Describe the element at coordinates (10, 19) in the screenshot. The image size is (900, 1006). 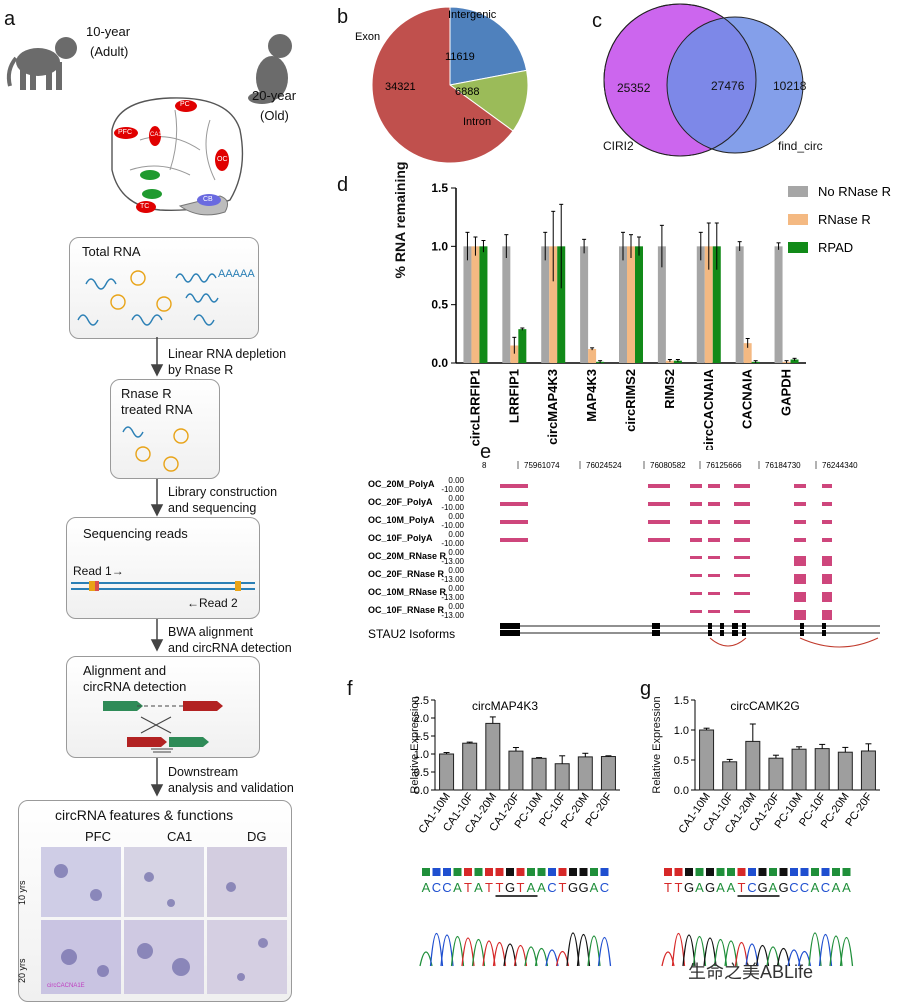
I see `panel-a-label: a` at that location.